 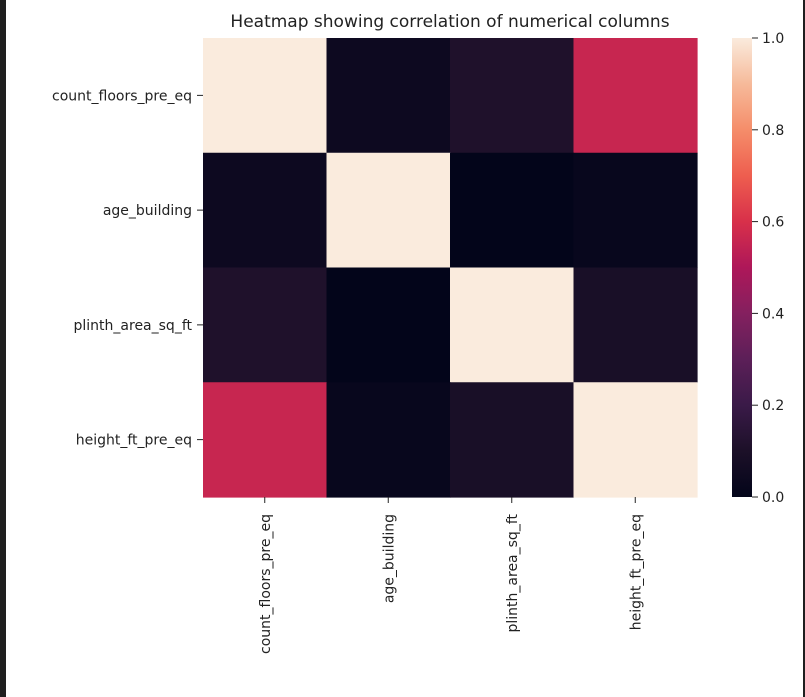 I want to click on x-tick-label: plinth_area_sq_ft, so click(x=513, y=573).